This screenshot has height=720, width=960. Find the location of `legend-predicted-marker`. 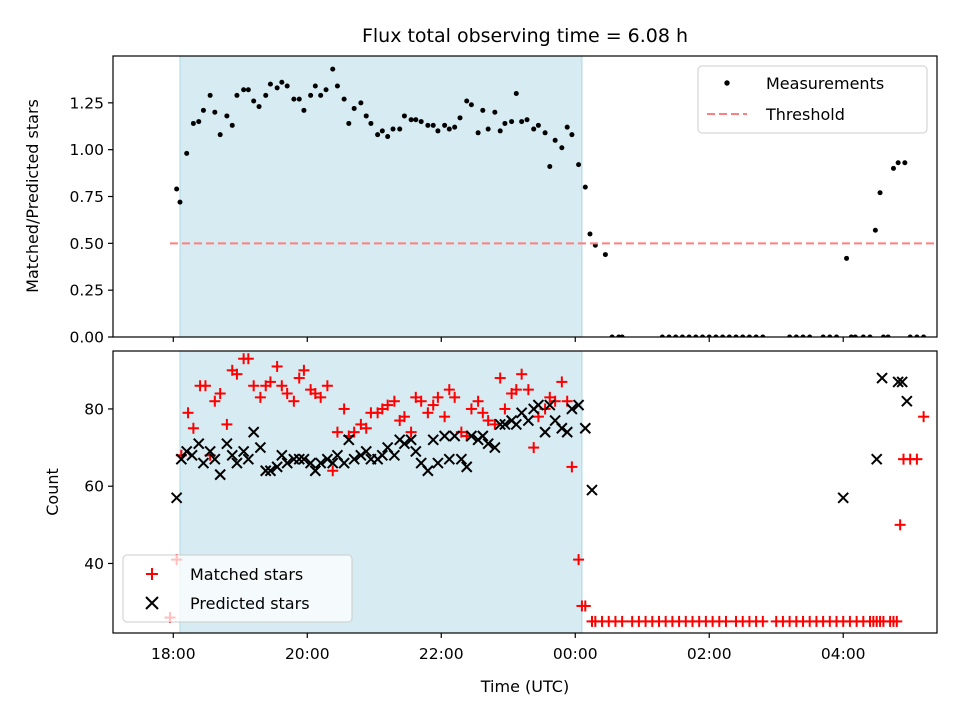

legend-predicted-marker is located at coordinates (152, 603).